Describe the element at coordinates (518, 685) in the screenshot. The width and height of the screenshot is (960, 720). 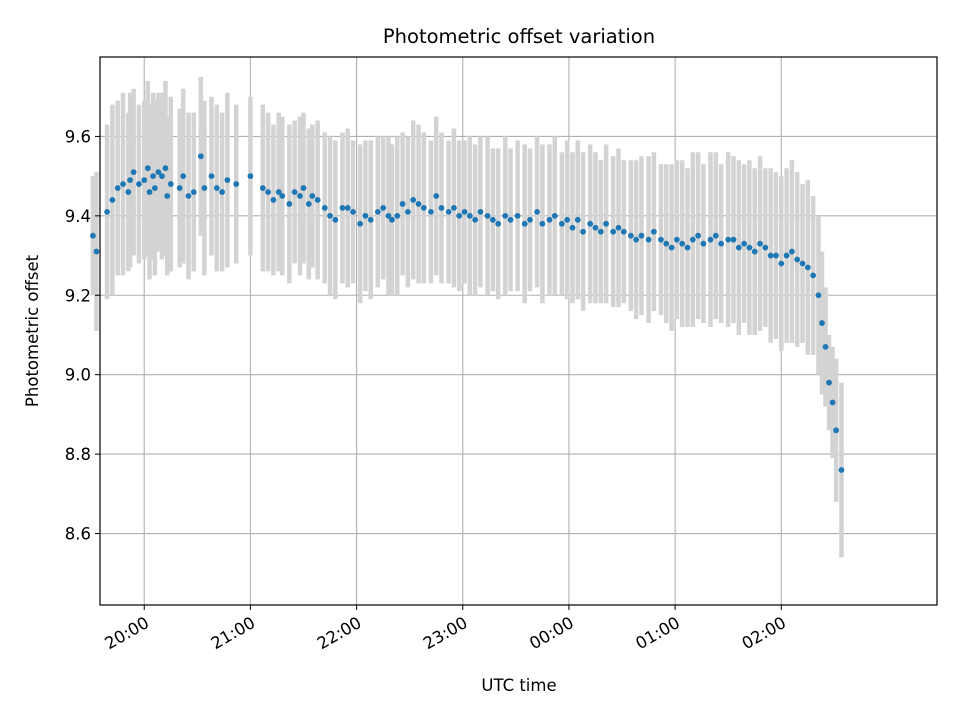
I see `x-axis-label: UTC time` at that location.